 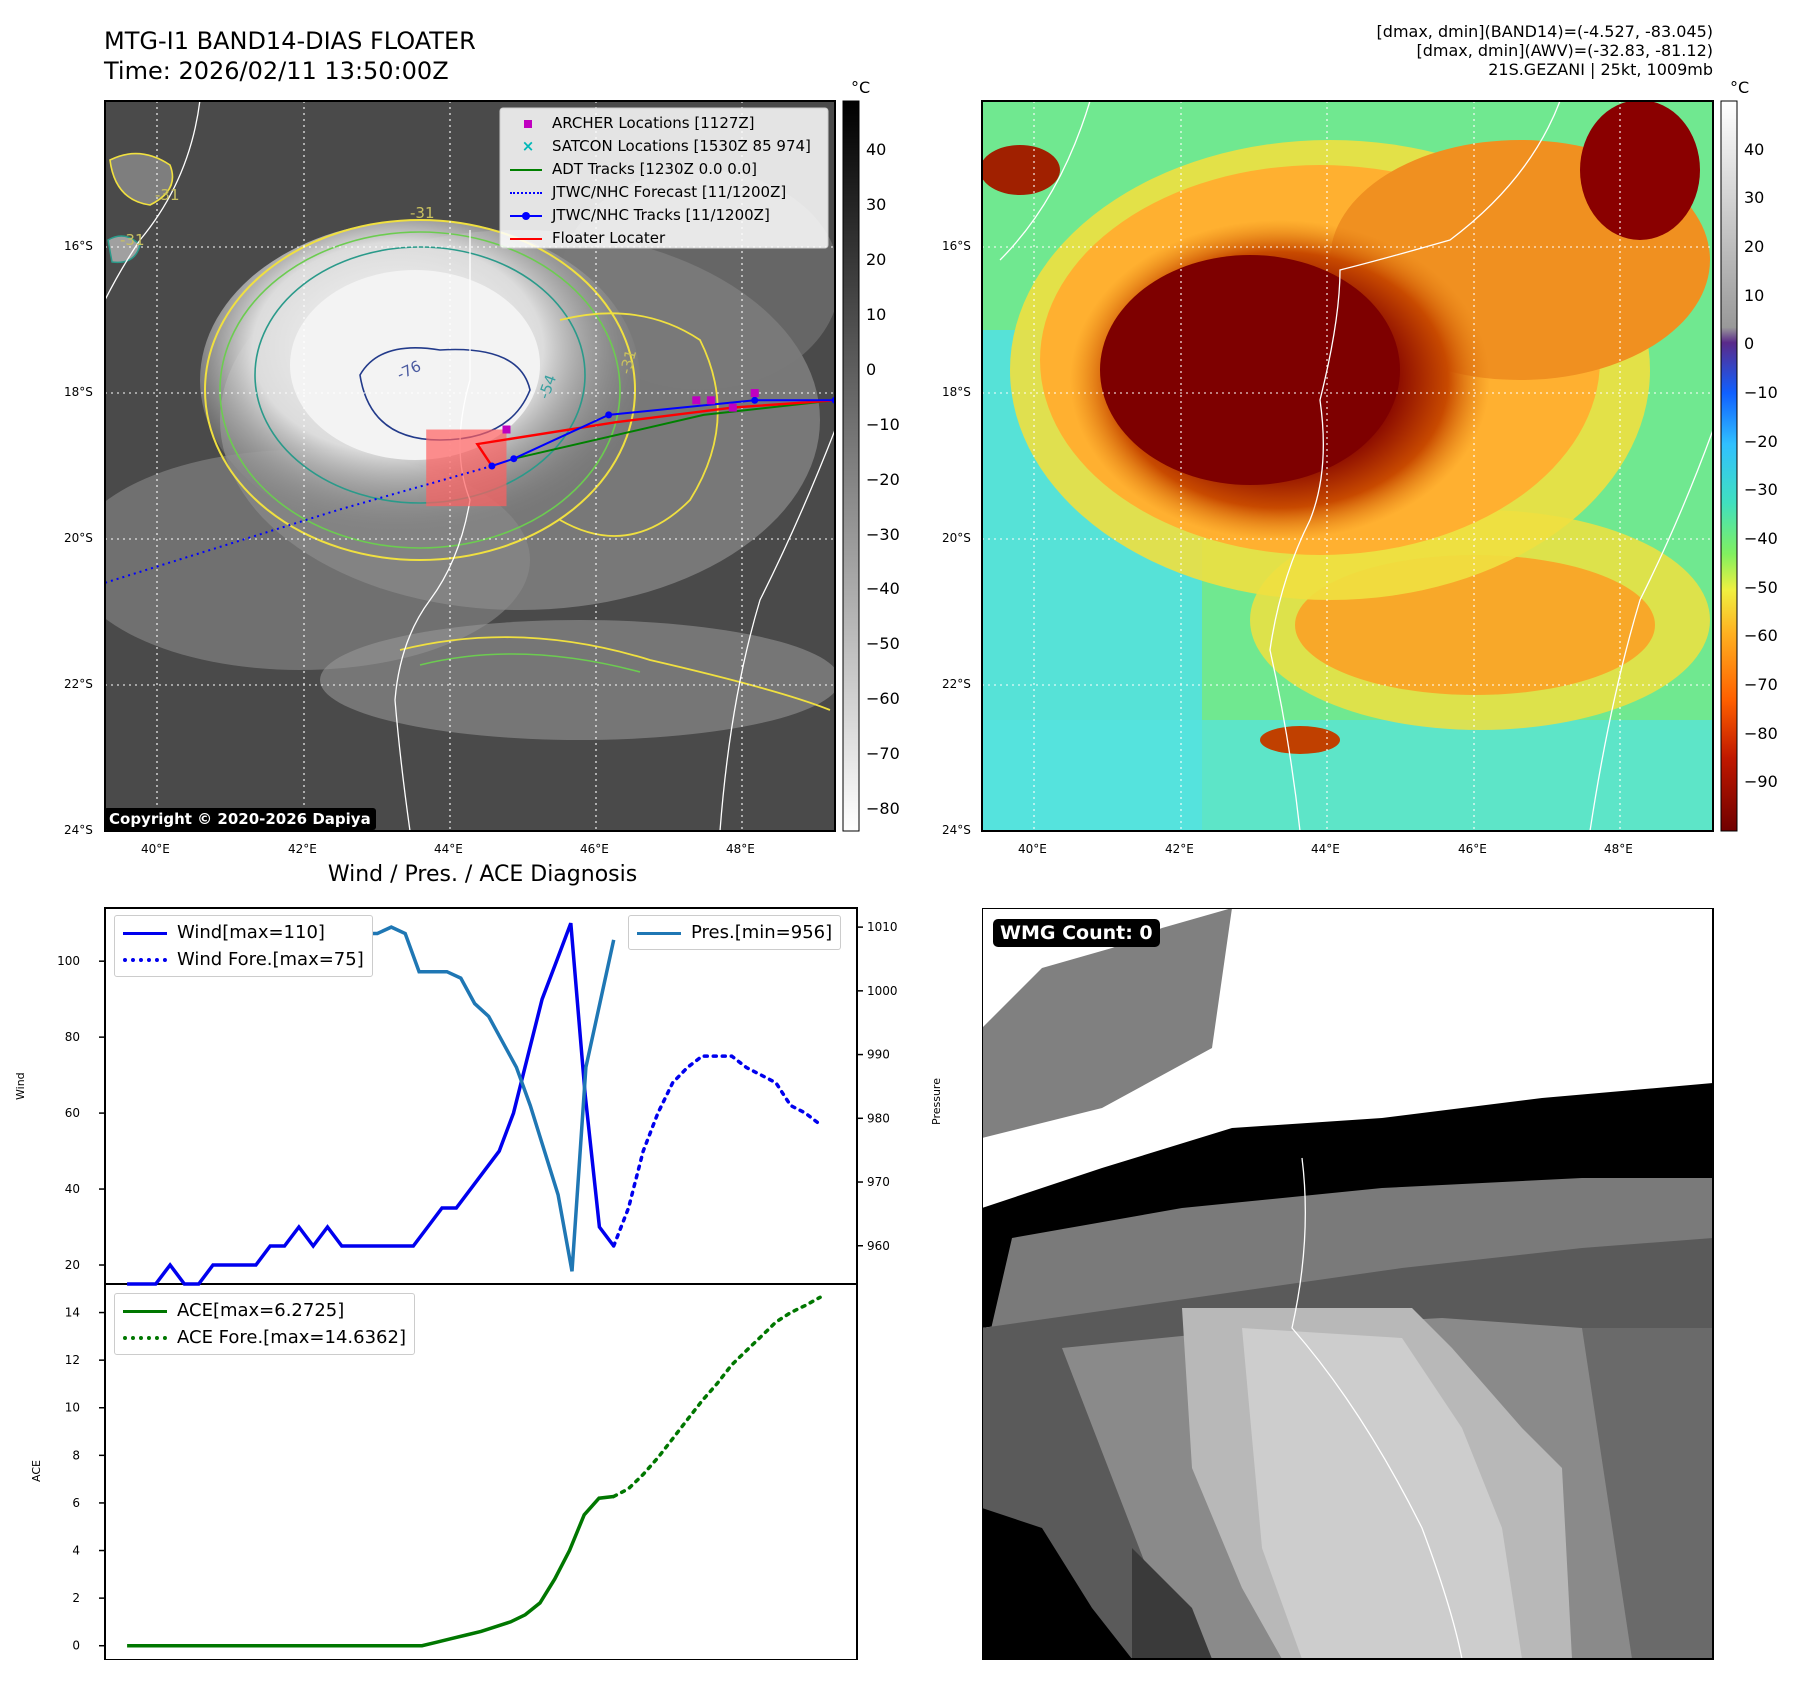 I want to click on ace-tick-label: 2, so click(x=76, y=1598).